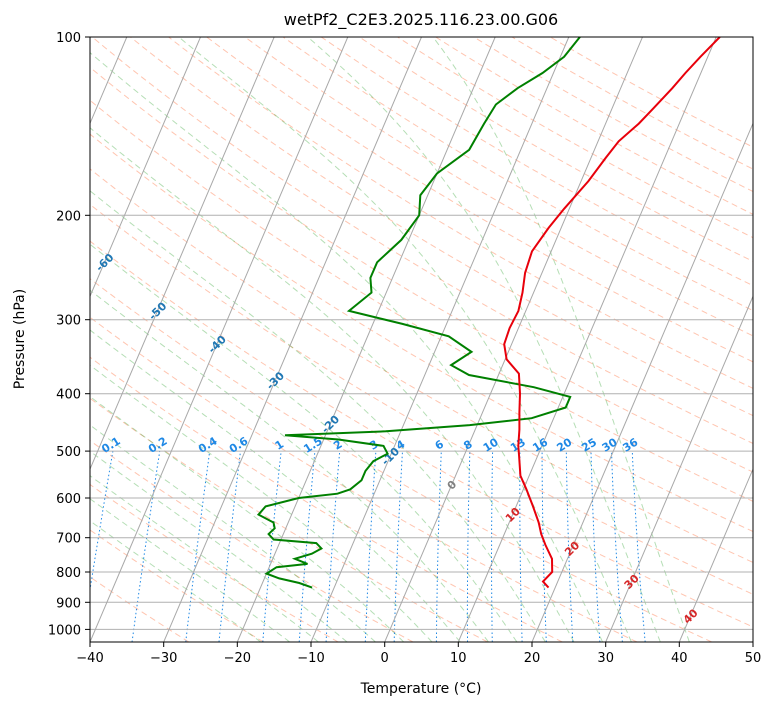 Image resolution: width=775 pixels, height=708 pixels. What do you see at coordinates (532, 658) in the screenshot?
I see `x-tick-label: 20` at bounding box center [532, 658].